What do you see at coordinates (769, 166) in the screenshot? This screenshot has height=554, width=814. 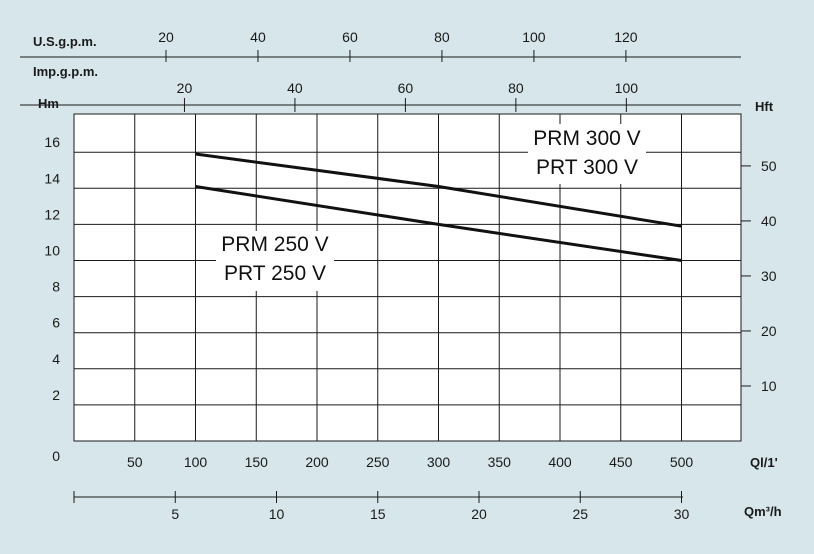 I see `hft-tick-label: 50` at bounding box center [769, 166].